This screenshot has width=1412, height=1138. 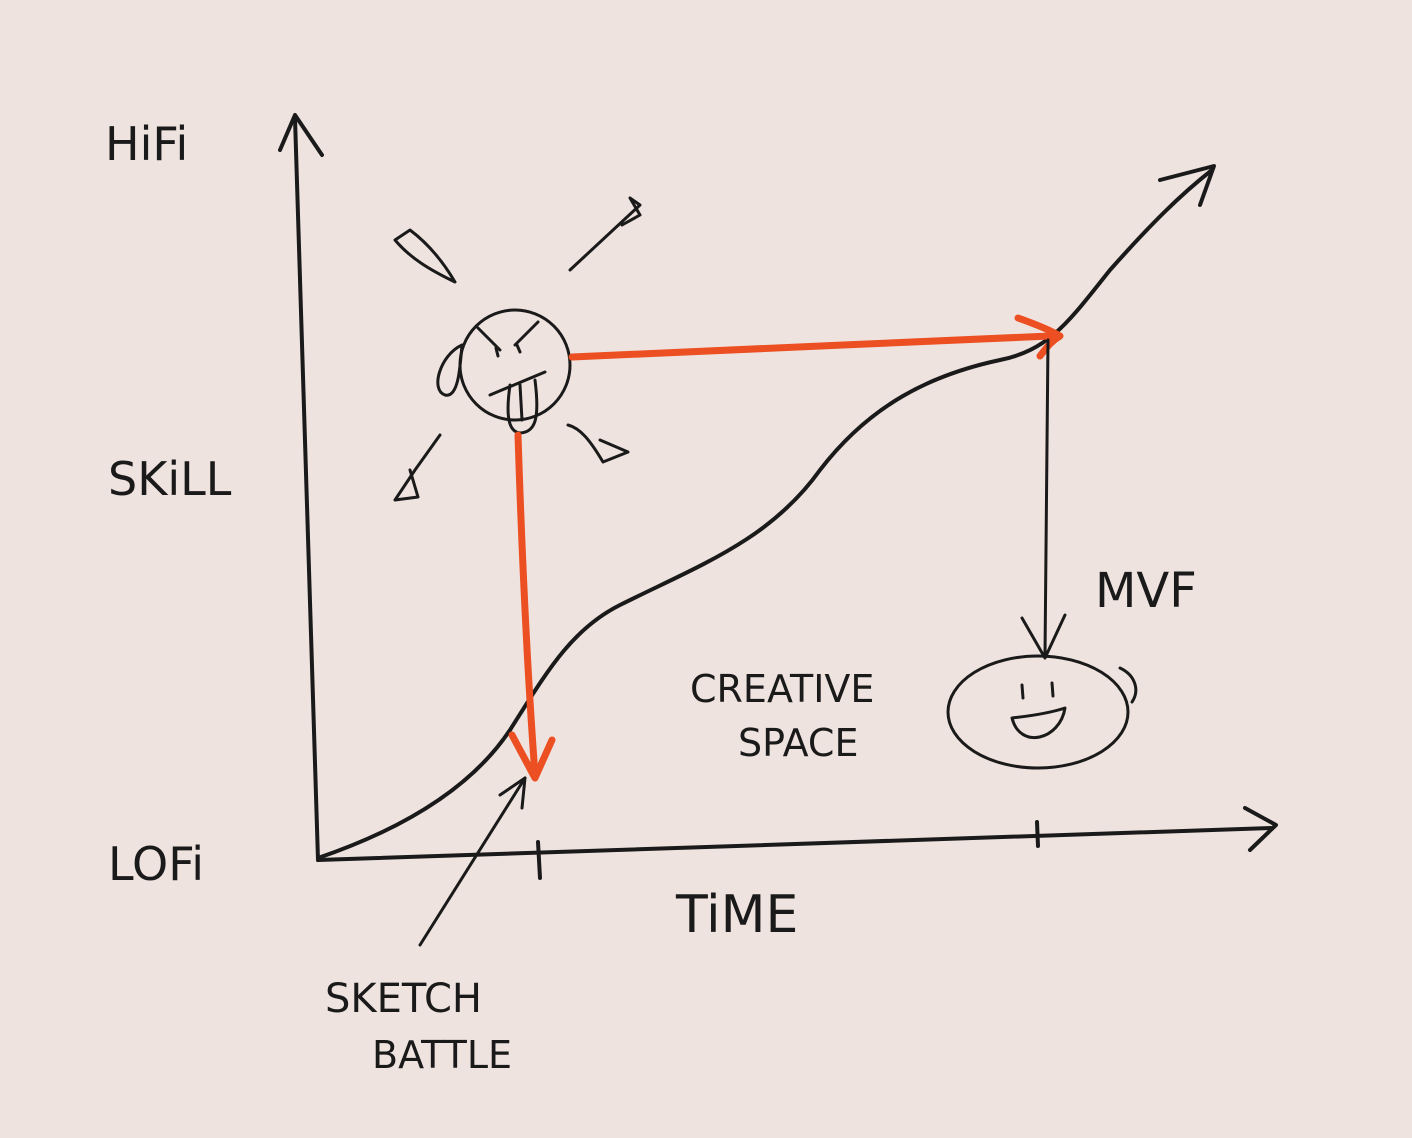 What do you see at coordinates (425, 256) in the screenshot?
I see `ray-top-left` at bounding box center [425, 256].